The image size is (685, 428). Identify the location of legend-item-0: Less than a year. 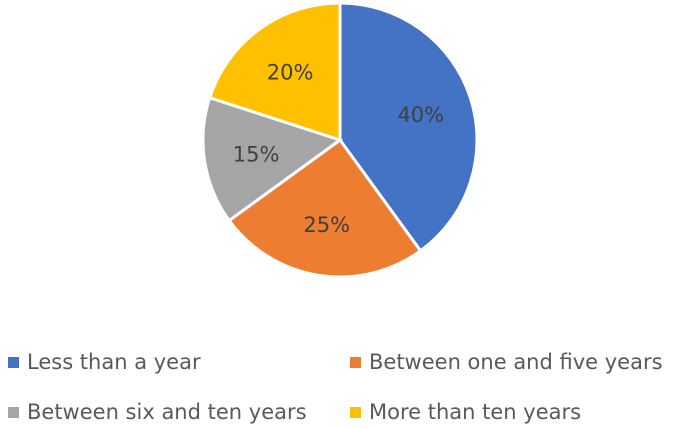
(104, 362).